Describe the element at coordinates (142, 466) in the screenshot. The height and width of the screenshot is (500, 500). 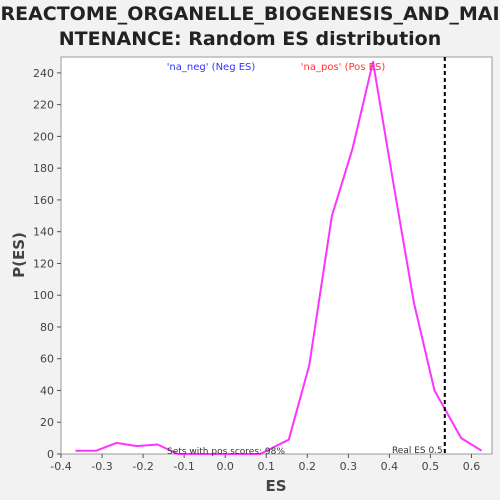
I see `x-tick-label: -0.2` at that location.